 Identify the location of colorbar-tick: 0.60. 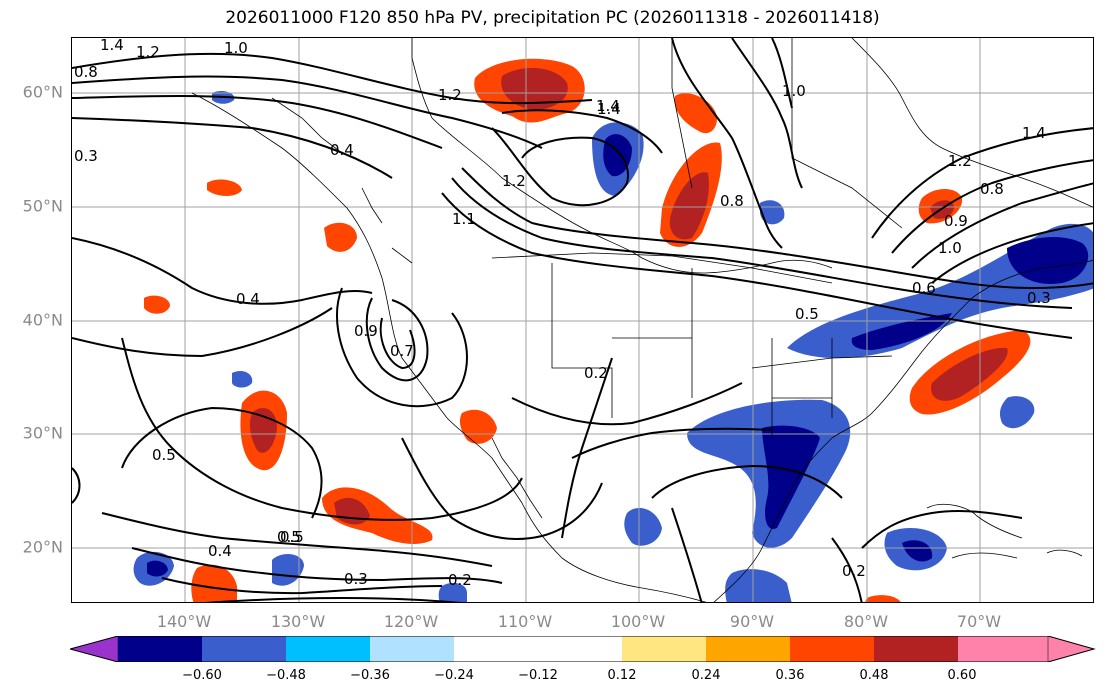
(962, 675).